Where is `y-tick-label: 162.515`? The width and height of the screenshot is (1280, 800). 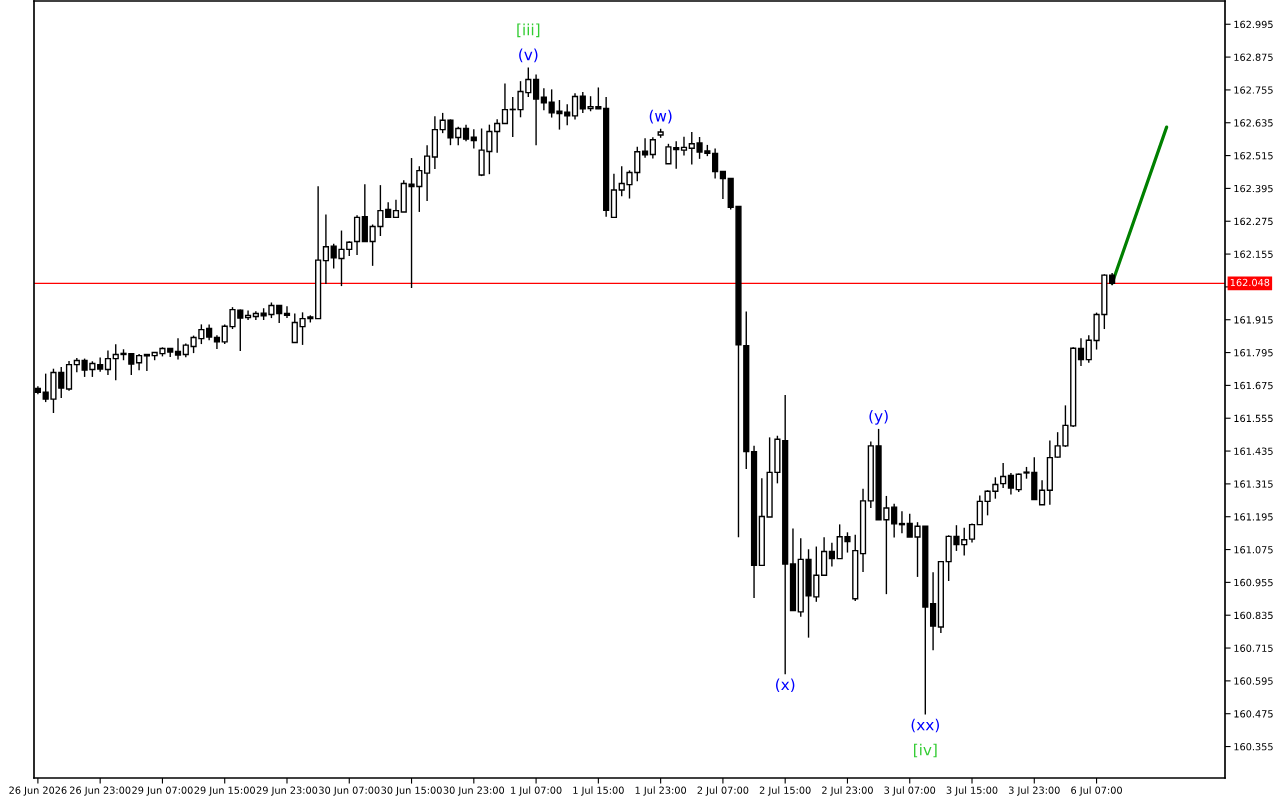 y-tick-label: 162.515 is located at coordinates (1253, 156).